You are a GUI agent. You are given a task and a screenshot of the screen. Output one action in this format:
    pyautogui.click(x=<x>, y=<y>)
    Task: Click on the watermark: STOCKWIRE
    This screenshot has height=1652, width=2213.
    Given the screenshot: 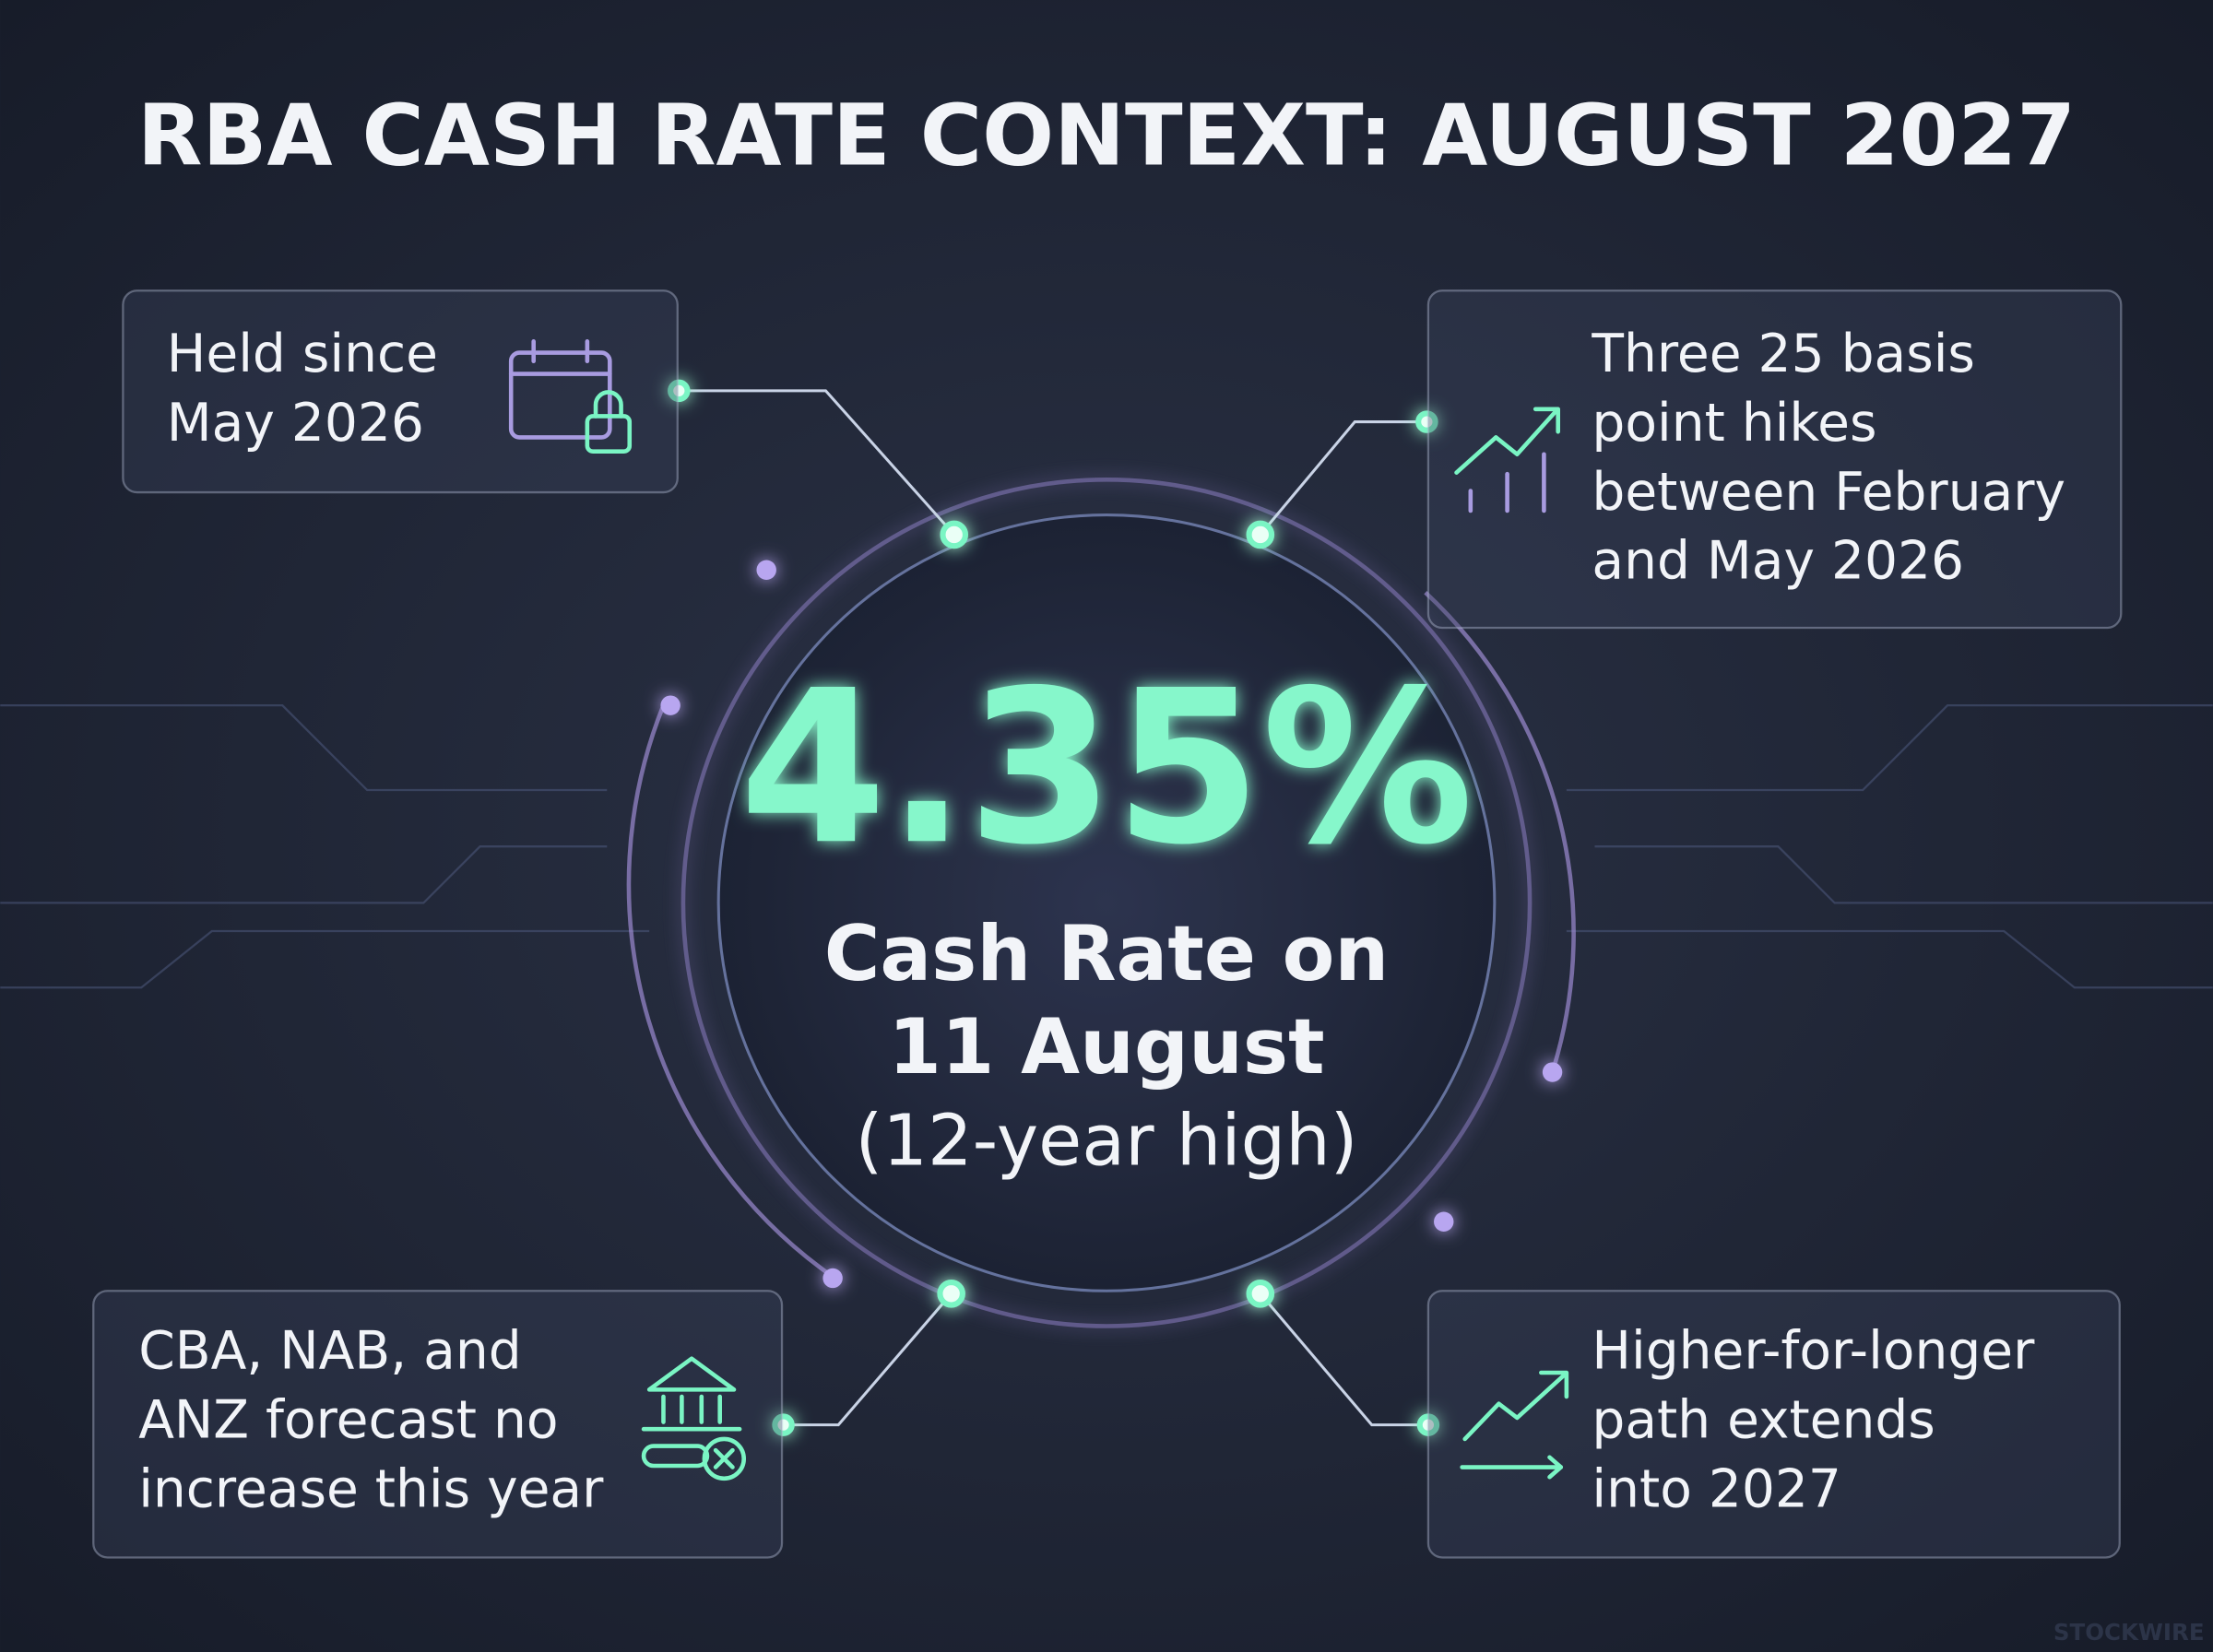 What is the action you would take?
    pyautogui.click(x=2129, y=1632)
    